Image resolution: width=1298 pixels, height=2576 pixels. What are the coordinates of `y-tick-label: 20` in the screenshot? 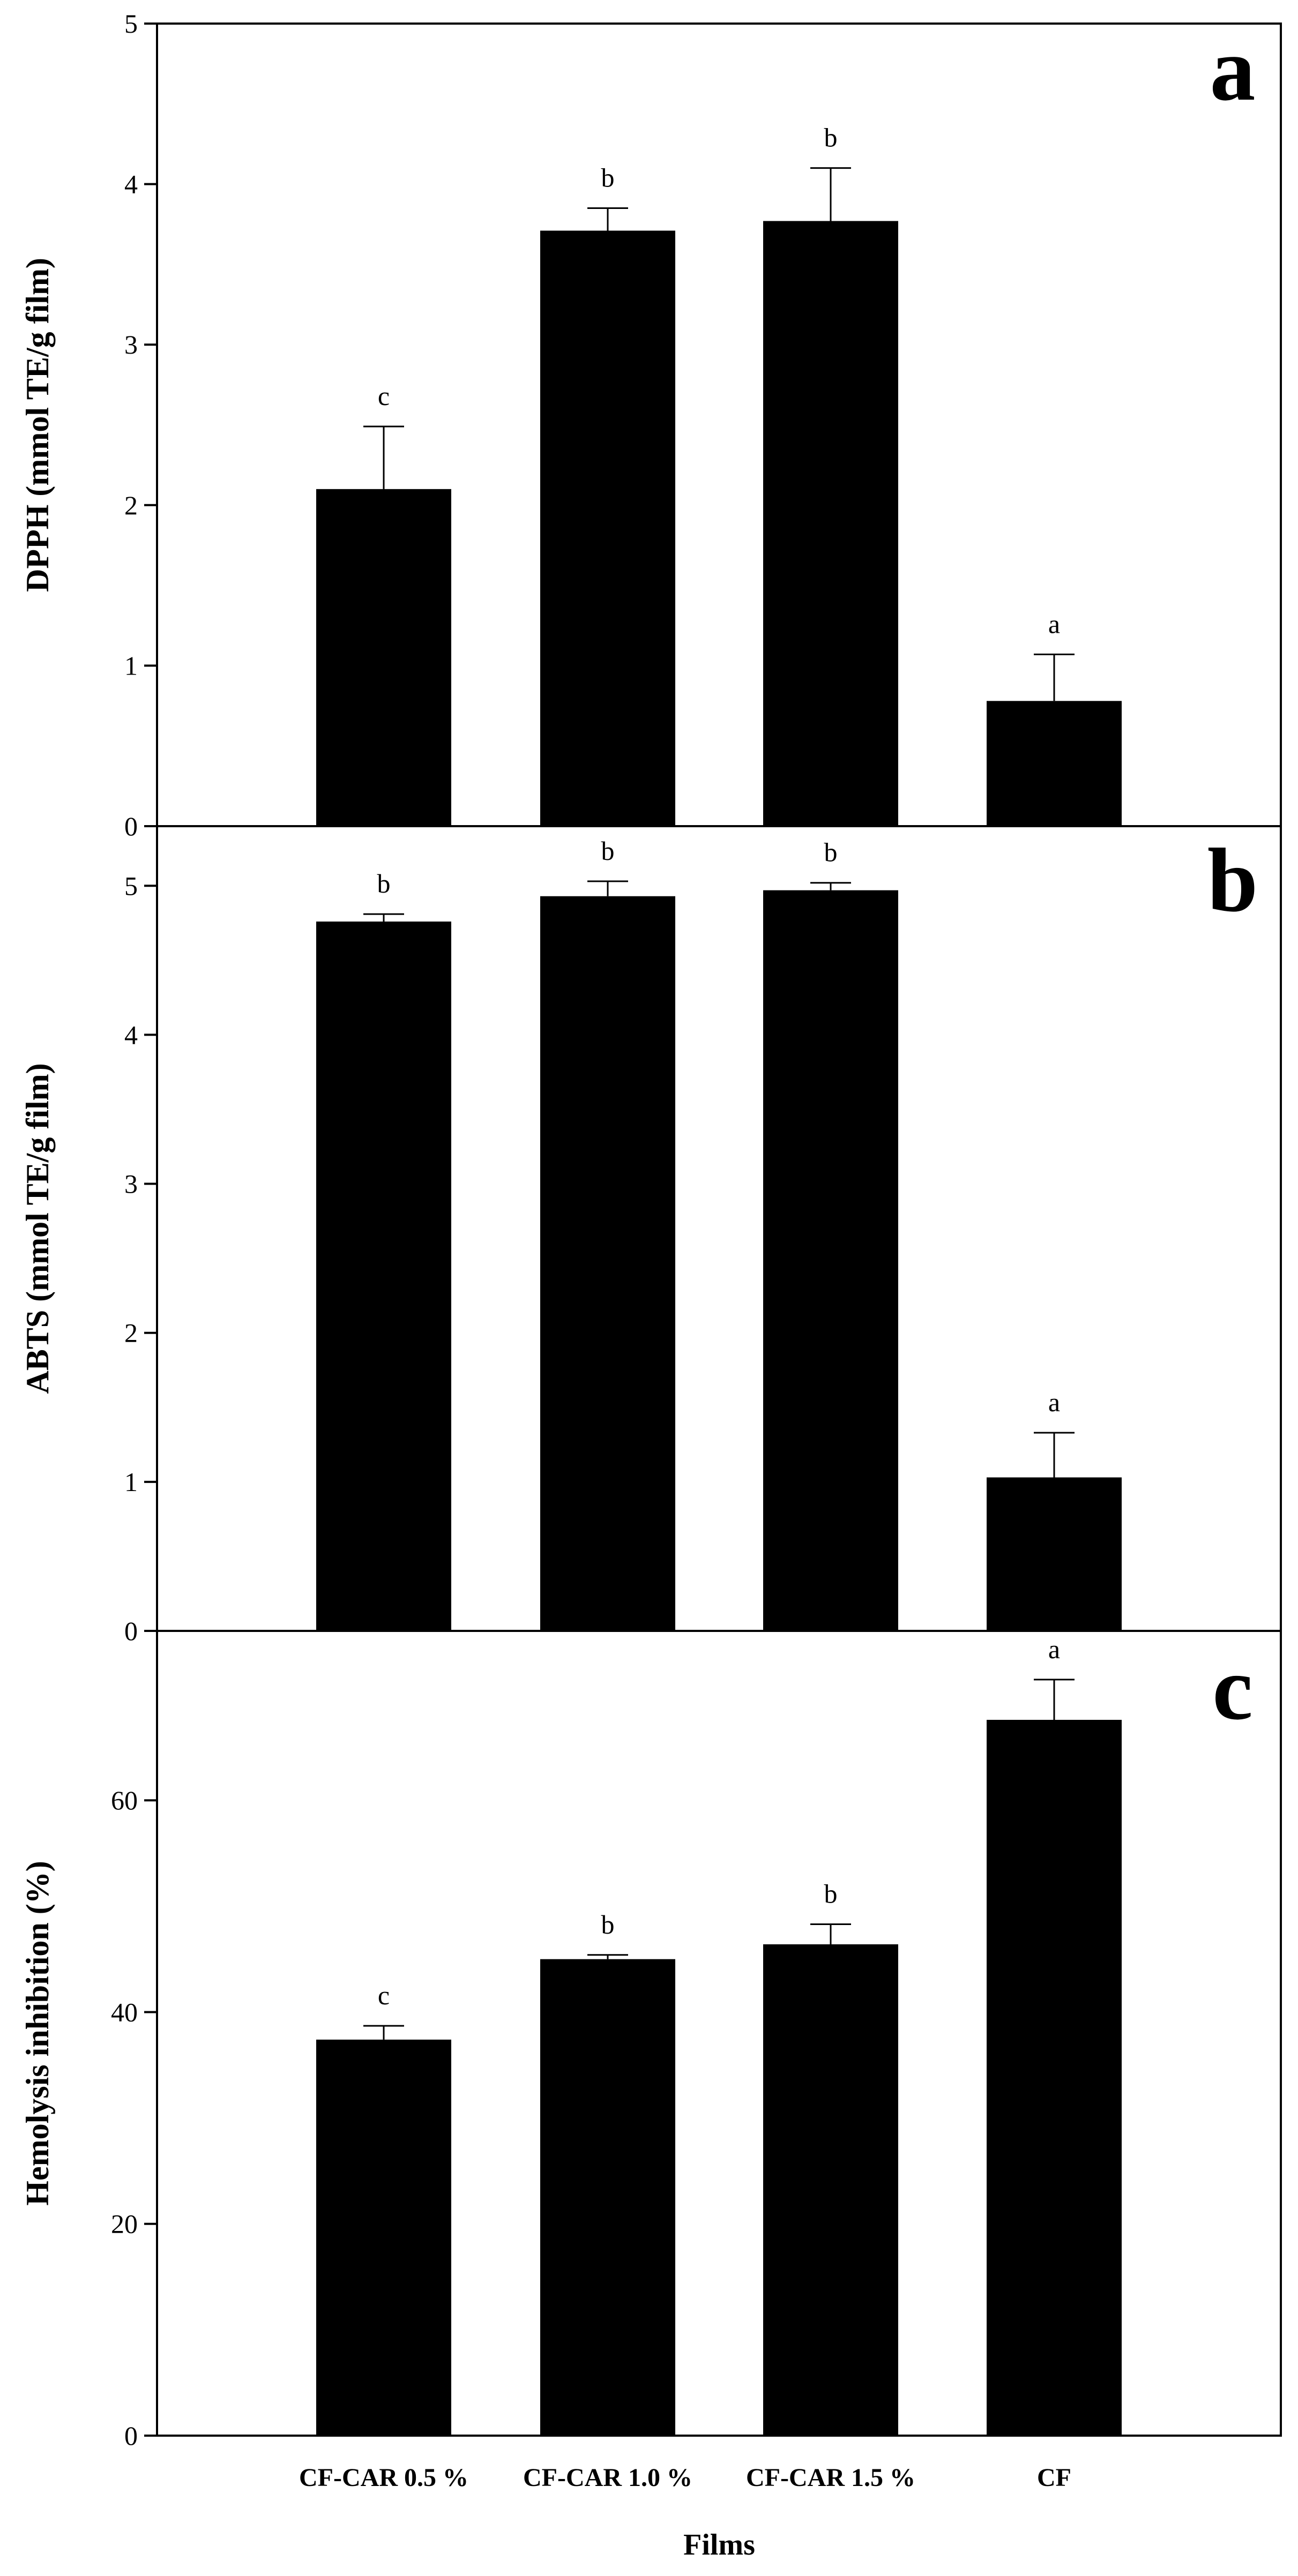 It's located at (124, 2224).